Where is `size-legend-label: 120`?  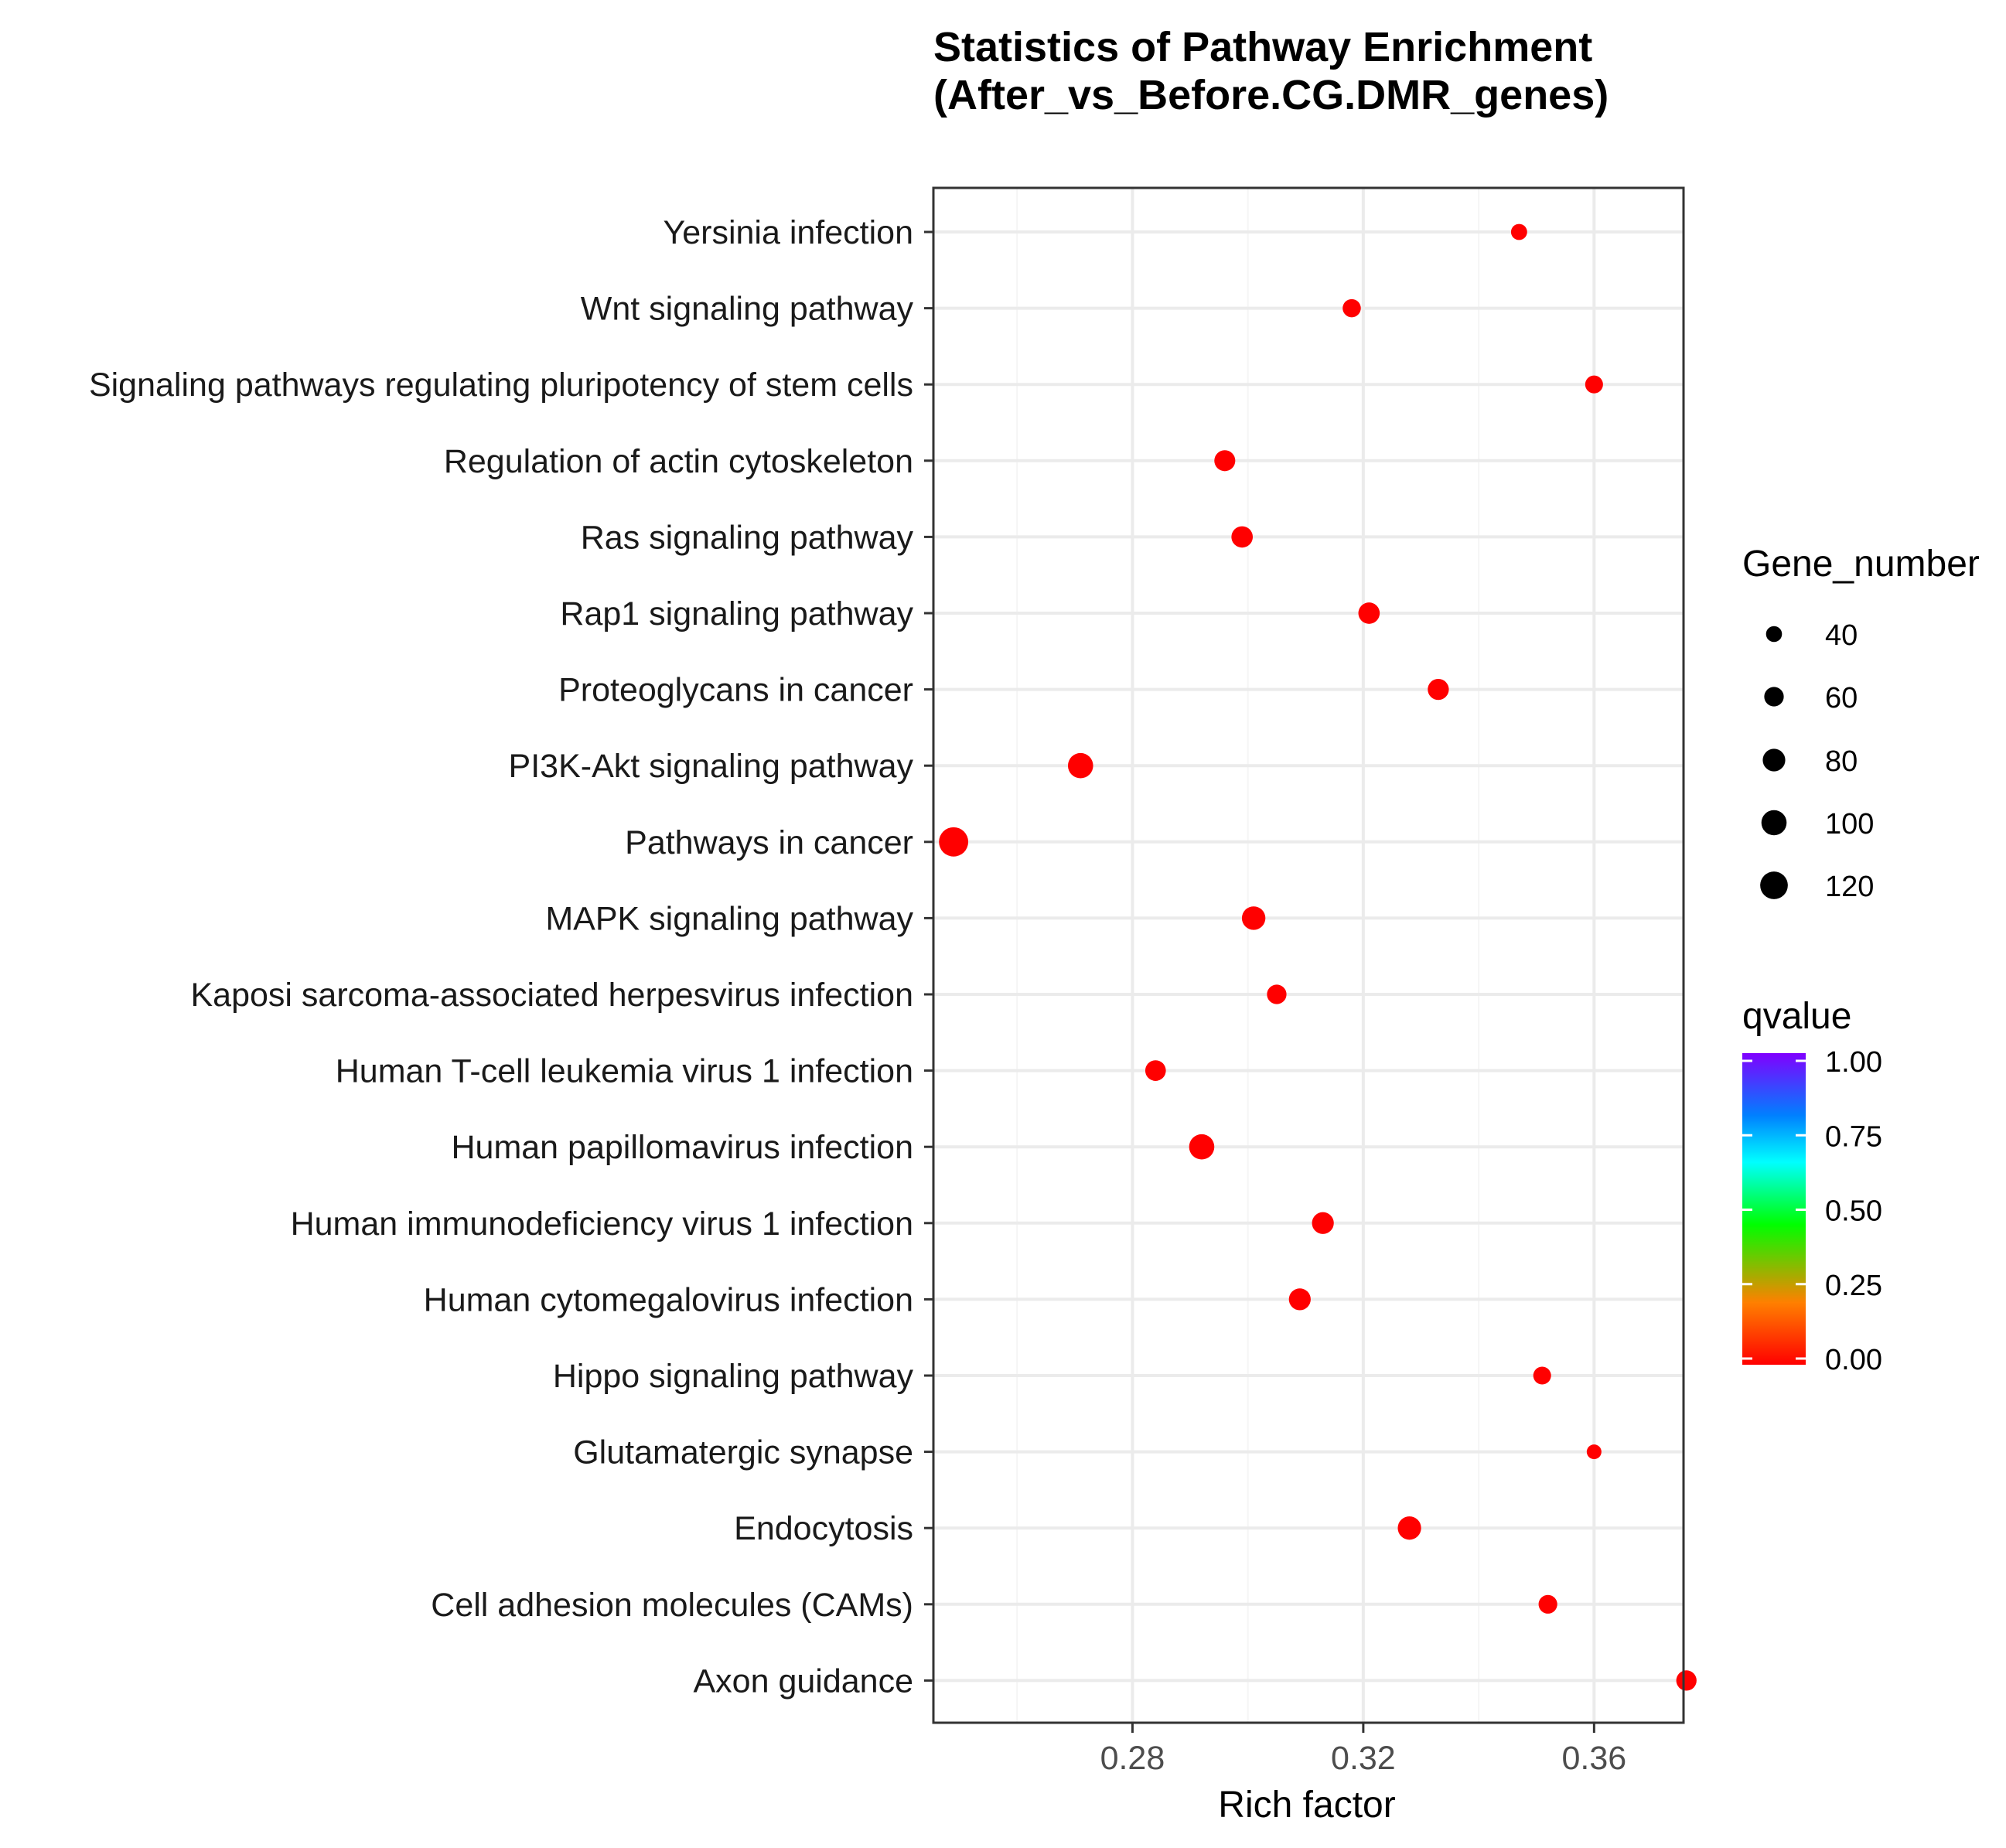
size-legend-label: 120 is located at coordinates (1849, 887).